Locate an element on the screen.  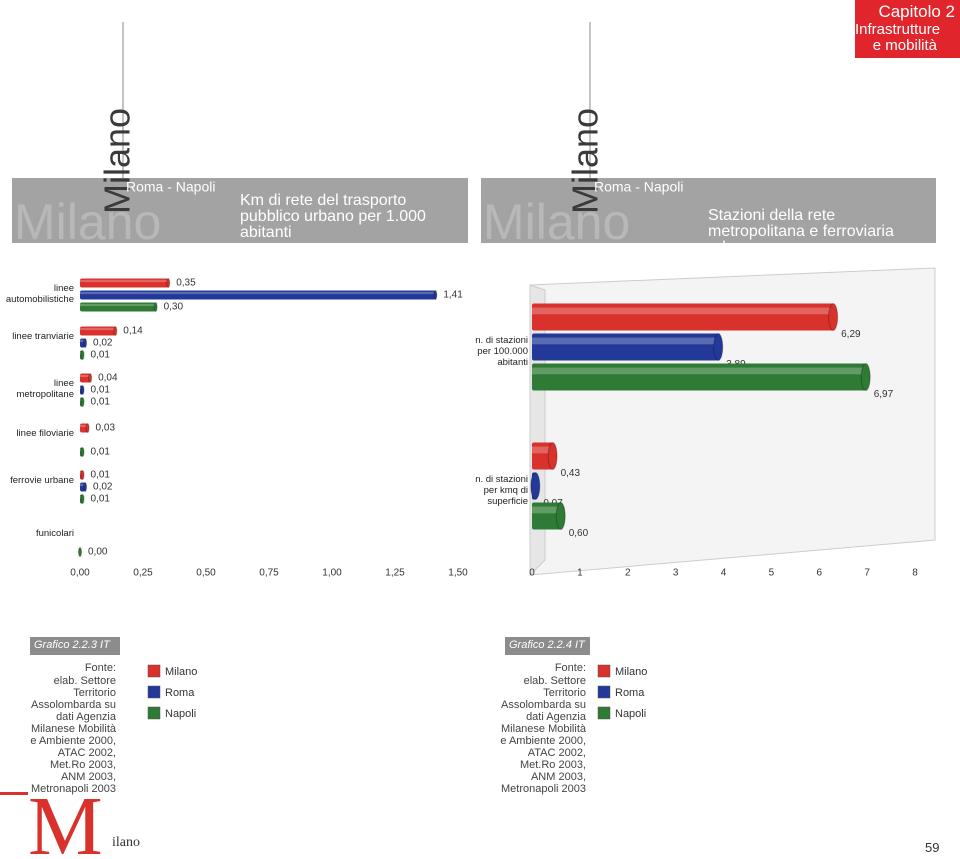
banner-city: Milano is located at coordinates (585, 161).